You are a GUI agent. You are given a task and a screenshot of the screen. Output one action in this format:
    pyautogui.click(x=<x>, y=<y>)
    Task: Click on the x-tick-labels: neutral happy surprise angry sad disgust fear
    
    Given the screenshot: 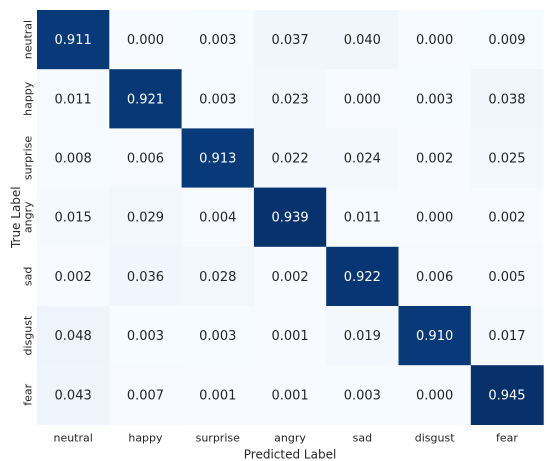 What is the action you would take?
    pyautogui.click(x=285, y=437)
    